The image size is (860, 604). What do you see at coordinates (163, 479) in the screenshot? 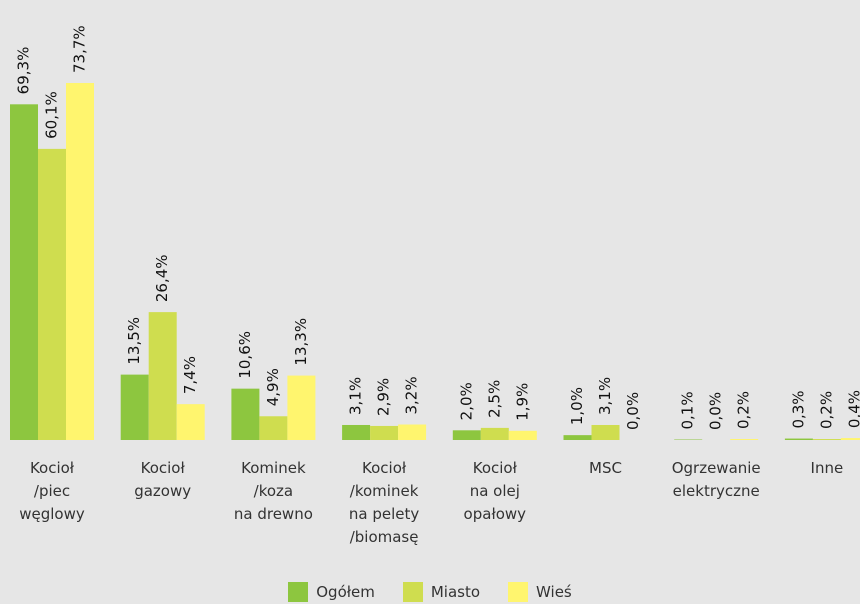
I see `x-tick-label: Kocioł gazowy` at bounding box center [163, 479].